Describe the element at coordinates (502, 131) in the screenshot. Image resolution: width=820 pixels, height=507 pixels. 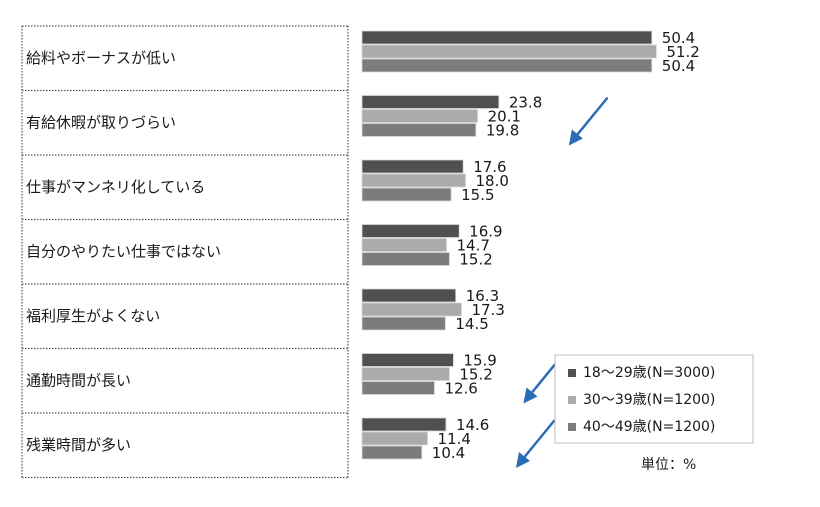
I see `data-label: 19.8` at that location.